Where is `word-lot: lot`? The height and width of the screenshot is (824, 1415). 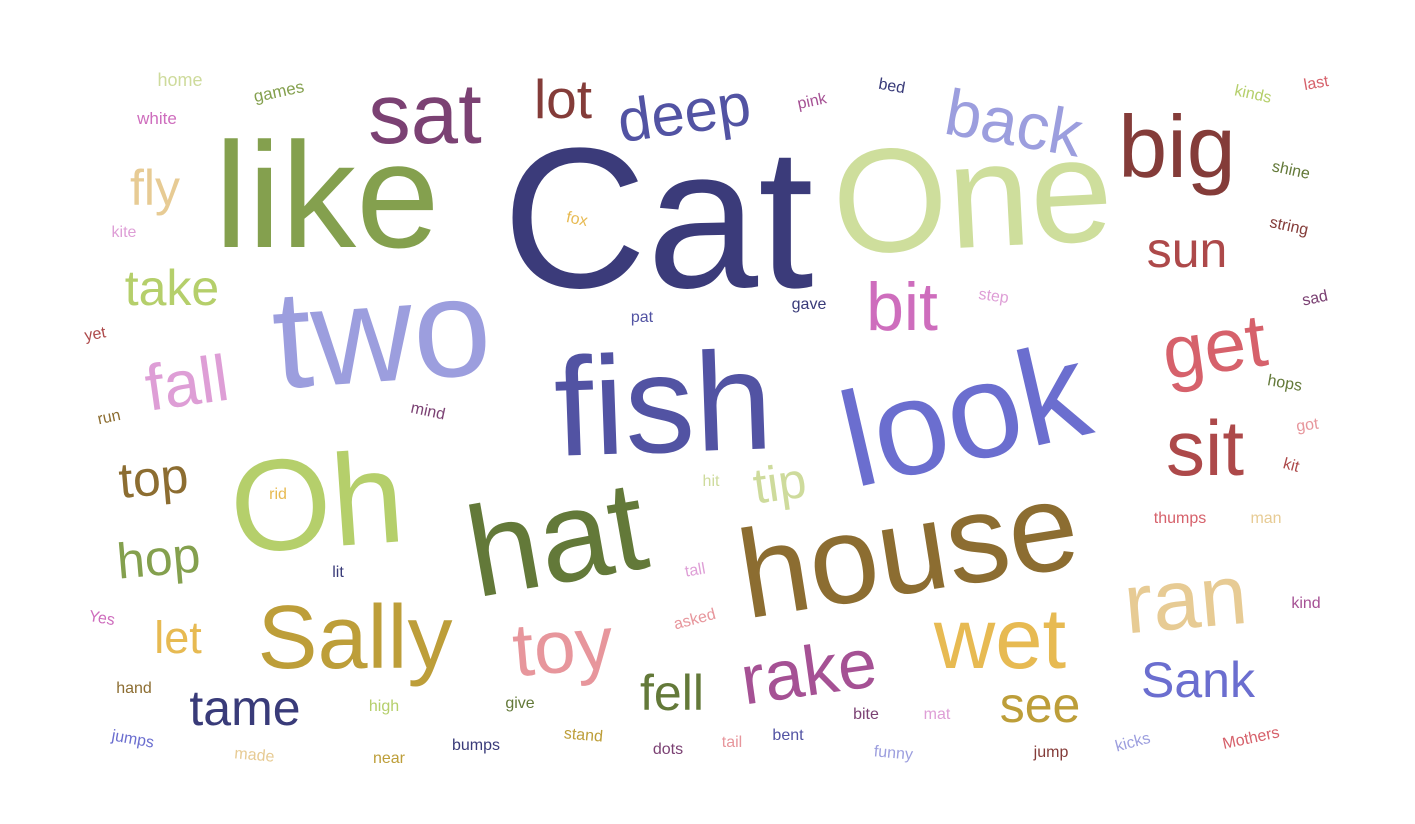 word-lot: lot is located at coordinates (563, 99).